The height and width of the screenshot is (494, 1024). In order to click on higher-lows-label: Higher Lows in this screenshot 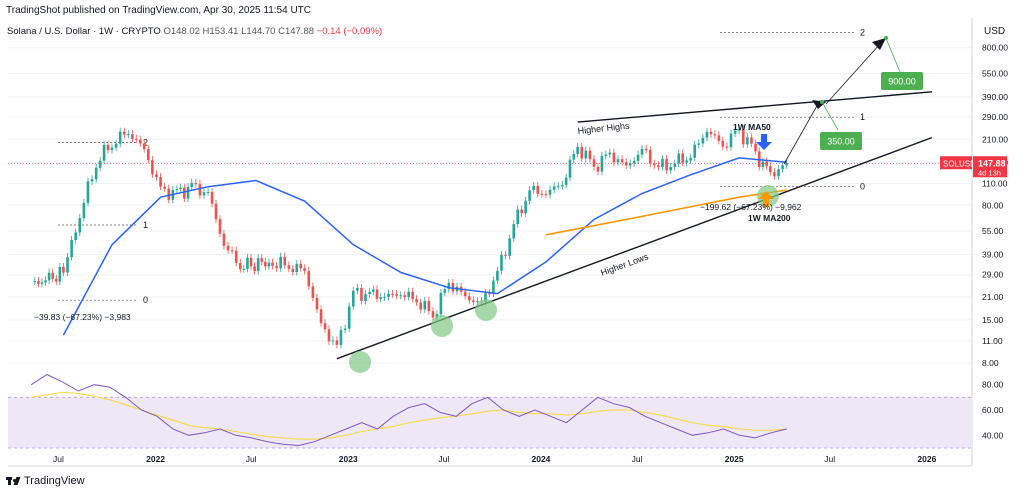, I will do `click(624, 264)`.